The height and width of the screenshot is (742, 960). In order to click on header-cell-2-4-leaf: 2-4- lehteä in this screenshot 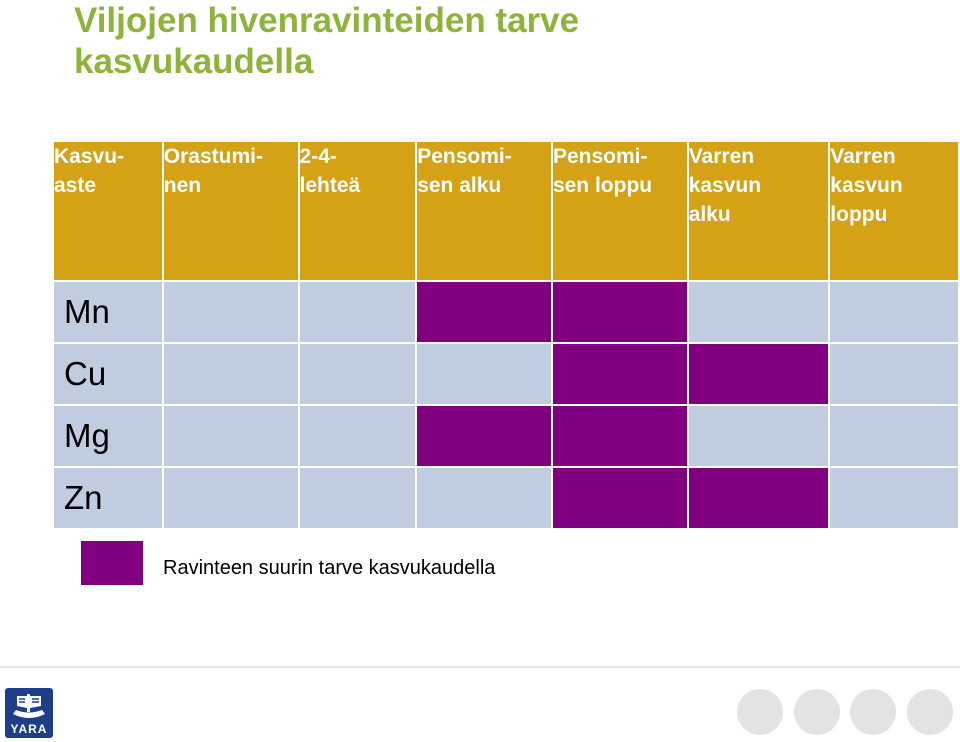, I will do `click(357, 211)`.